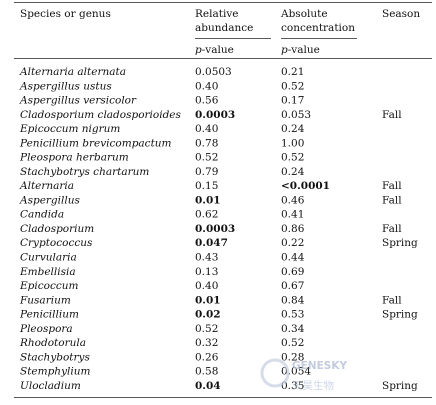  What do you see at coordinates (292, 286) in the screenshot?
I see `p-value: 0.67` at bounding box center [292, 286].